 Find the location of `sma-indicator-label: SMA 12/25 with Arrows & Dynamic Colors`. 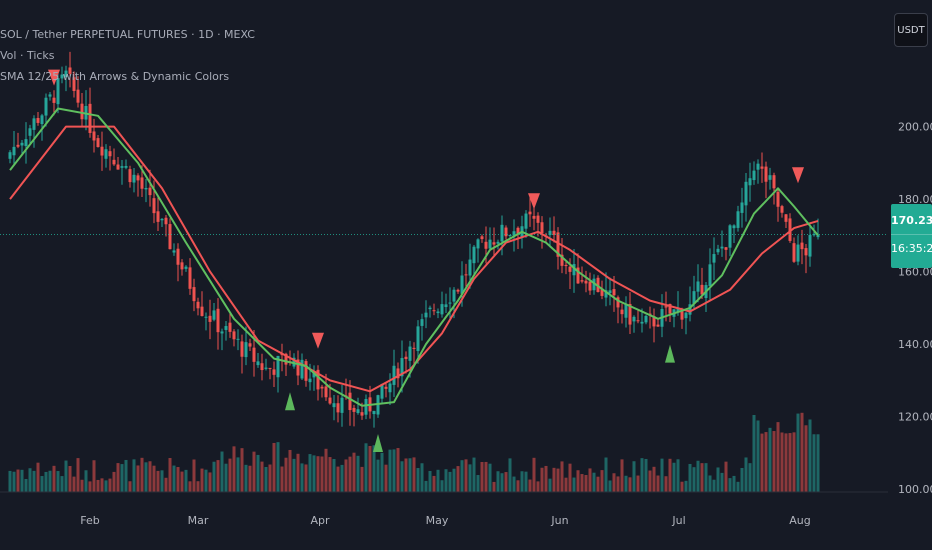

sma-indicator-label: SMA 12/25 with Arrows & Dynamic Colors is located at coordinates (115, 76).